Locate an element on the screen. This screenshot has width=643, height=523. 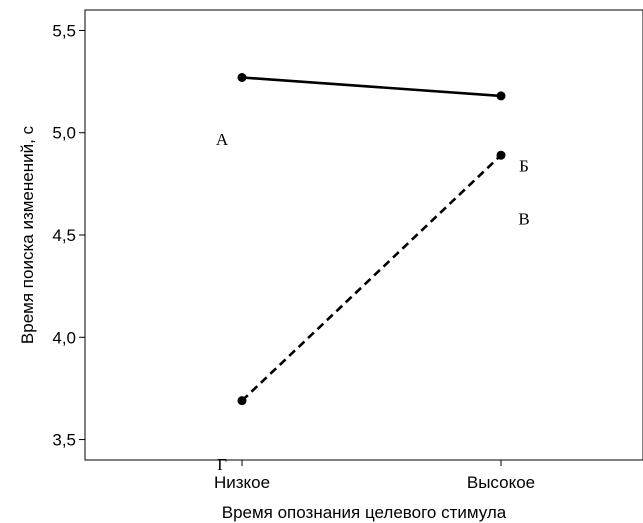
x-tick-label: Низкое is located at coordinates (242, 482).